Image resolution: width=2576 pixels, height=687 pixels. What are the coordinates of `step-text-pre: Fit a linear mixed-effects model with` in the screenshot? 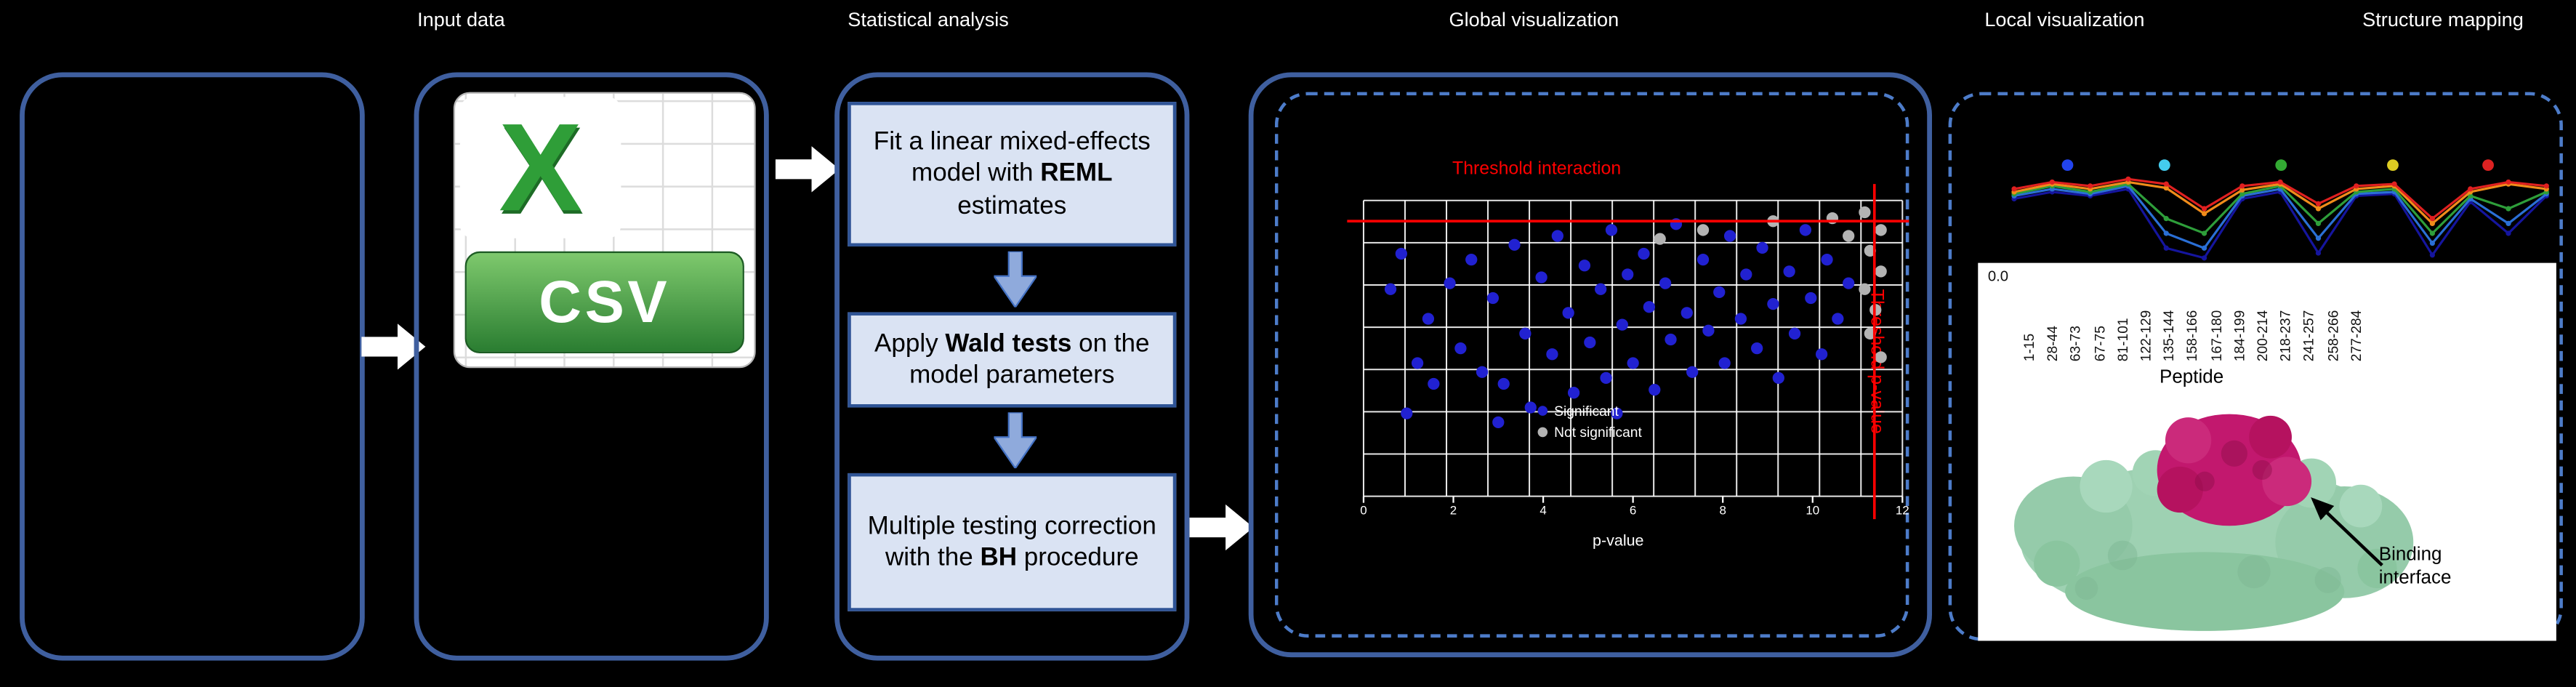 It's located at (1012, 158).